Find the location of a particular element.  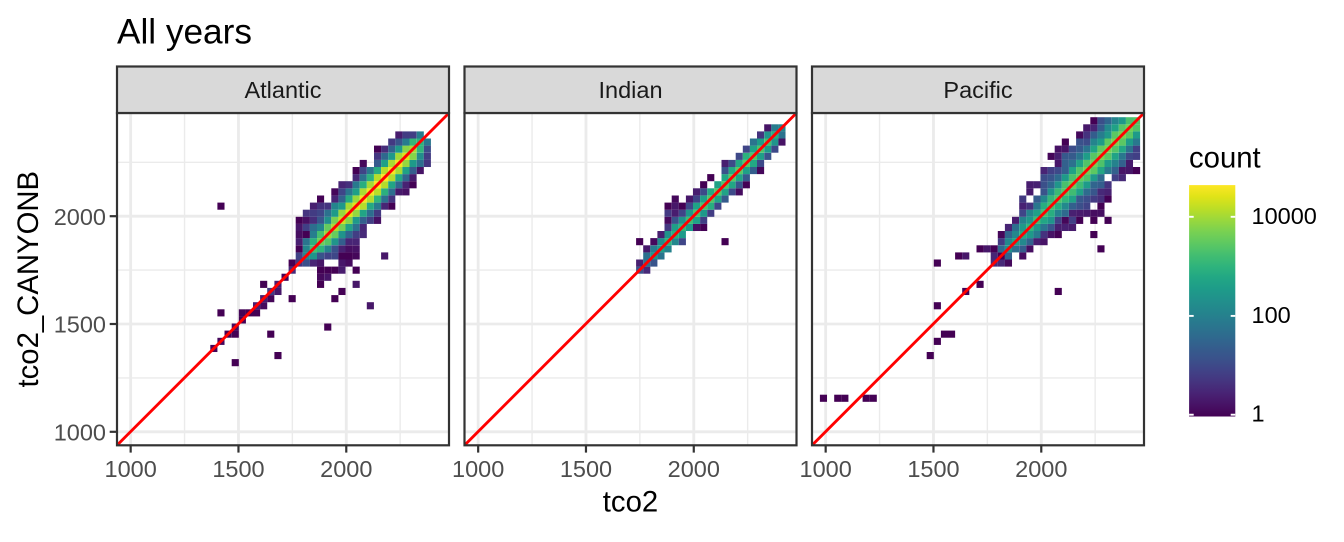

svg-text: 1 is located at coordinates (1258, 414).